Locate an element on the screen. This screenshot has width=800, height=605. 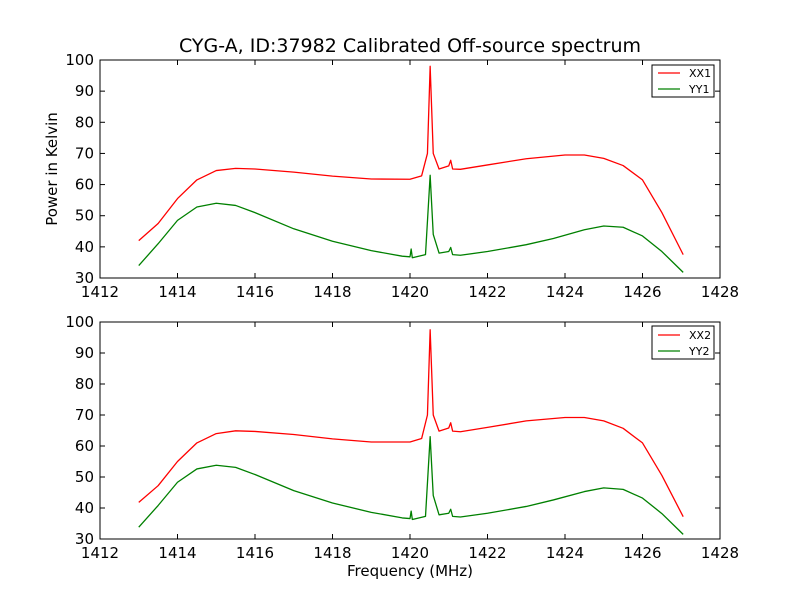
bottom-y-tick-label-100: 100 is located at coordinates (79, 322).